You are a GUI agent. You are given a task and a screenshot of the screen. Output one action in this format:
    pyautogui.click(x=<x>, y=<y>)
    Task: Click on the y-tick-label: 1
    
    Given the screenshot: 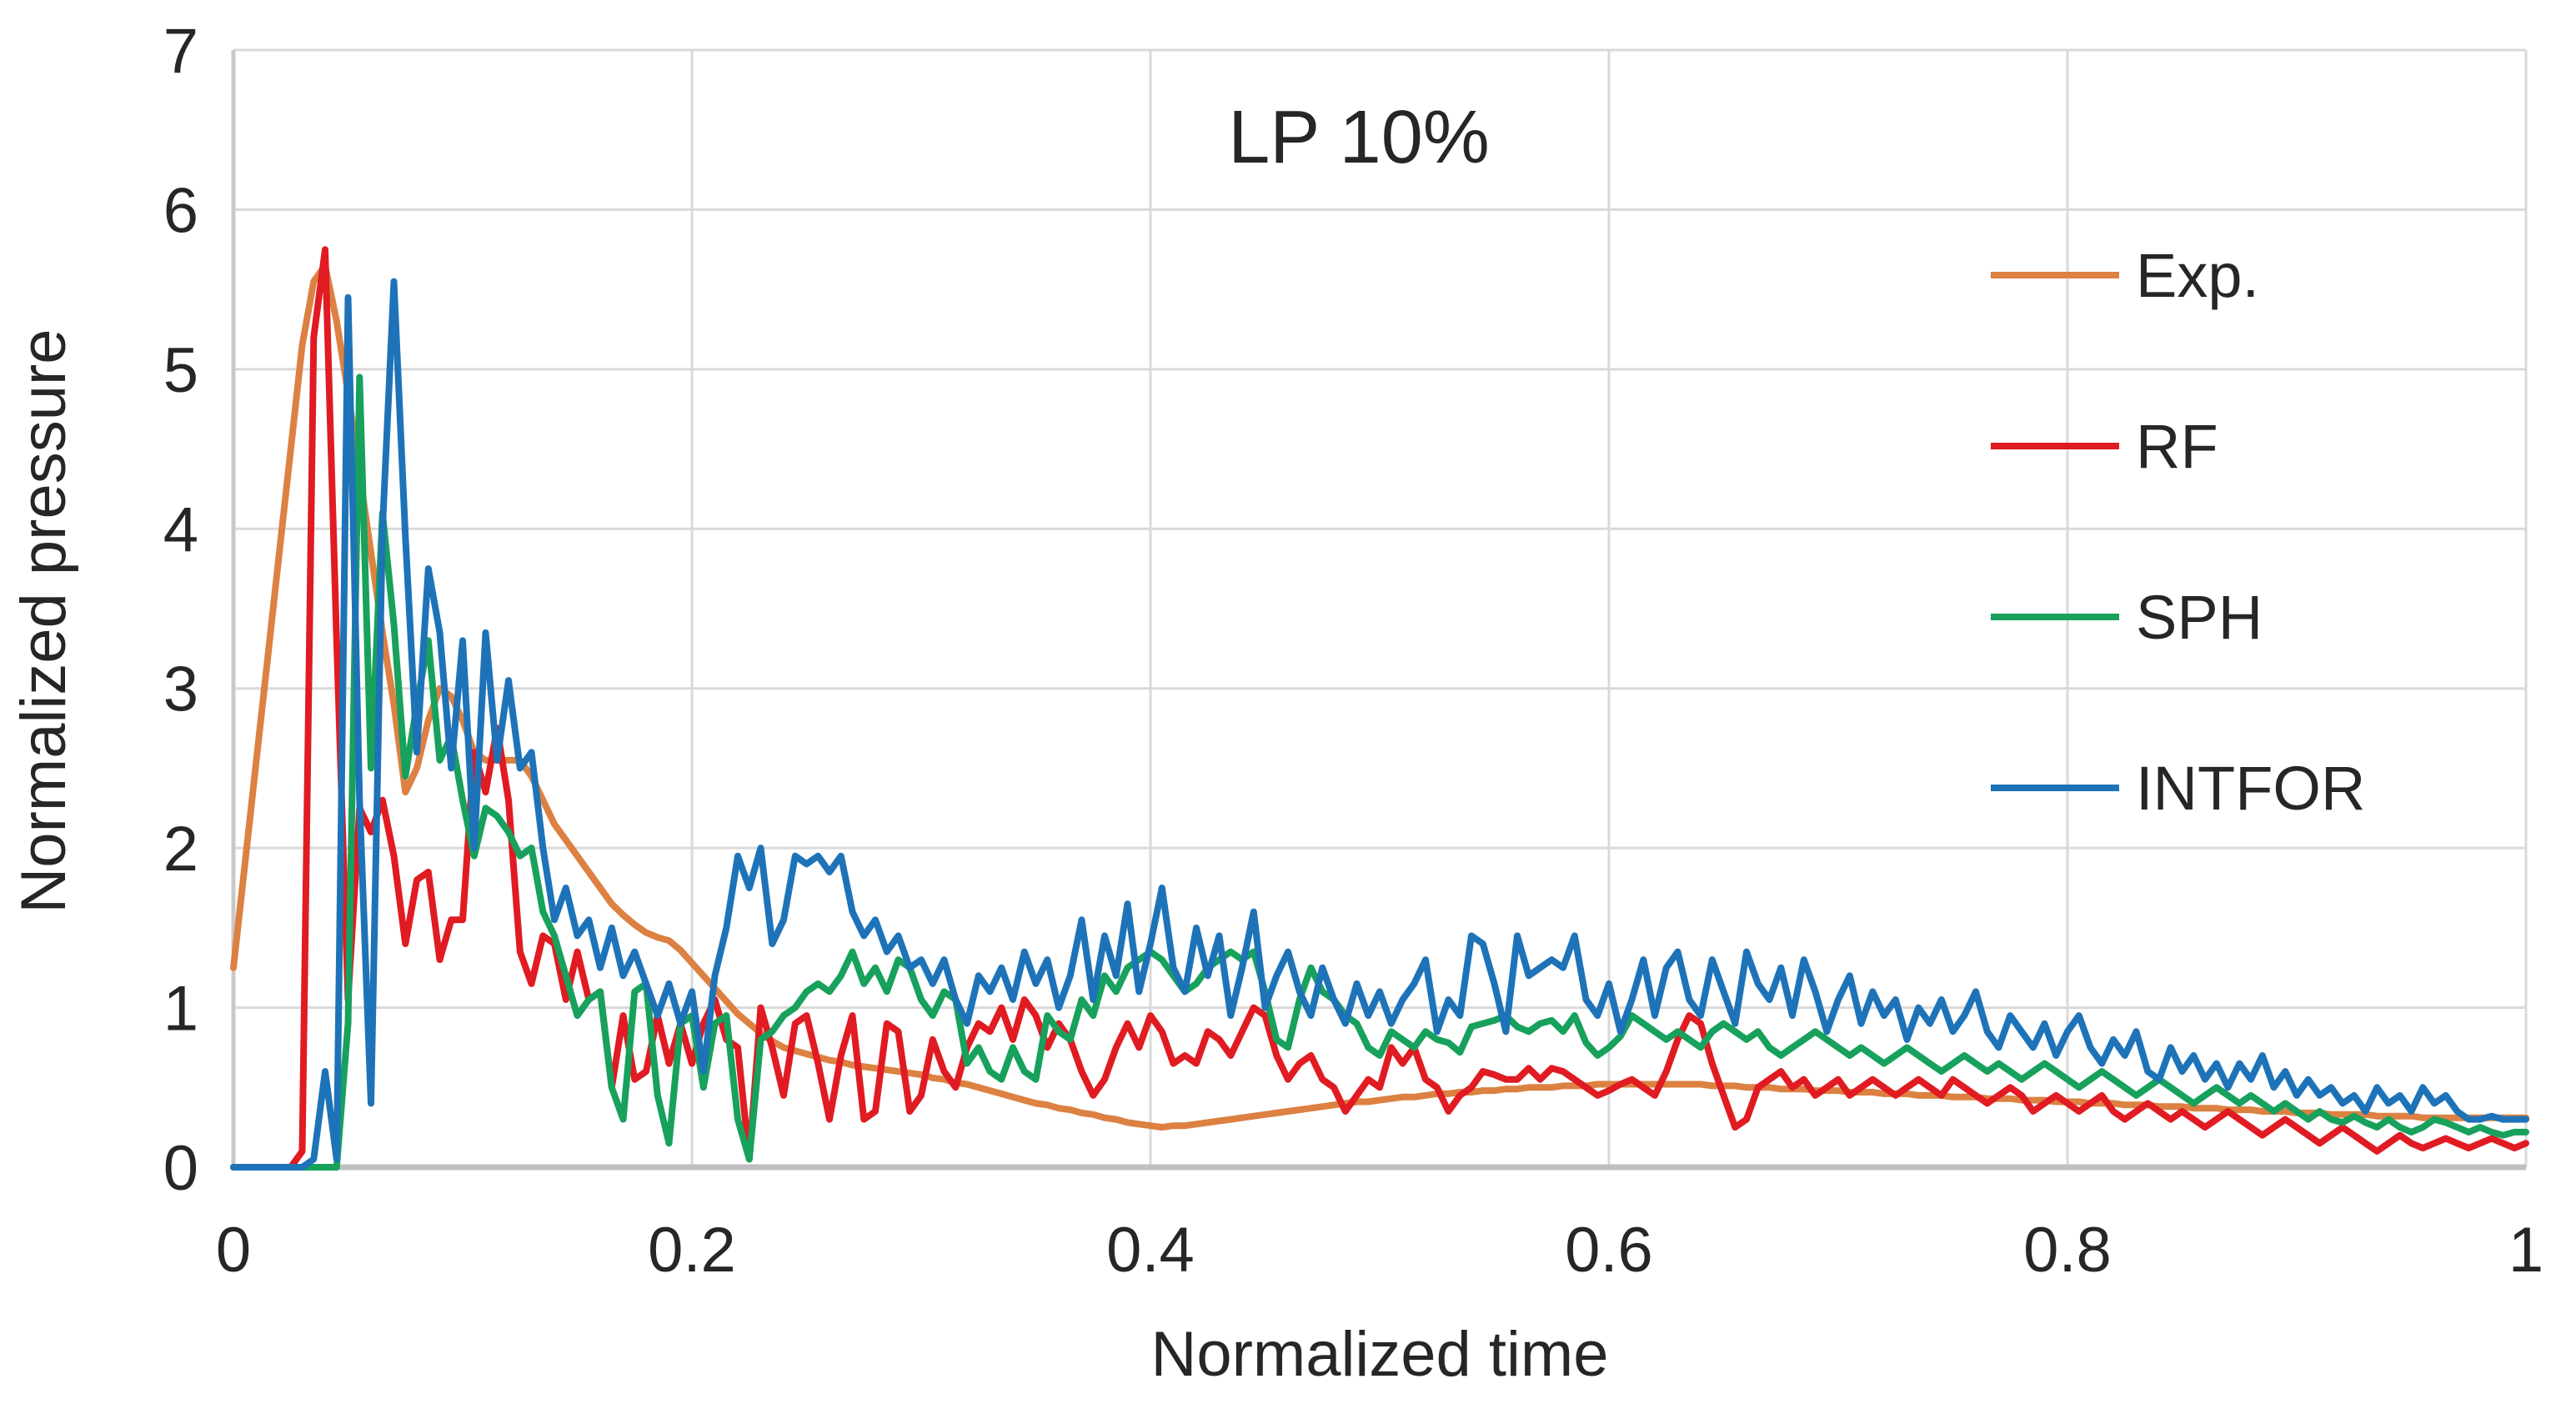 What is the action you would take?
    pyautogui.click(x=180, y=1009)
    